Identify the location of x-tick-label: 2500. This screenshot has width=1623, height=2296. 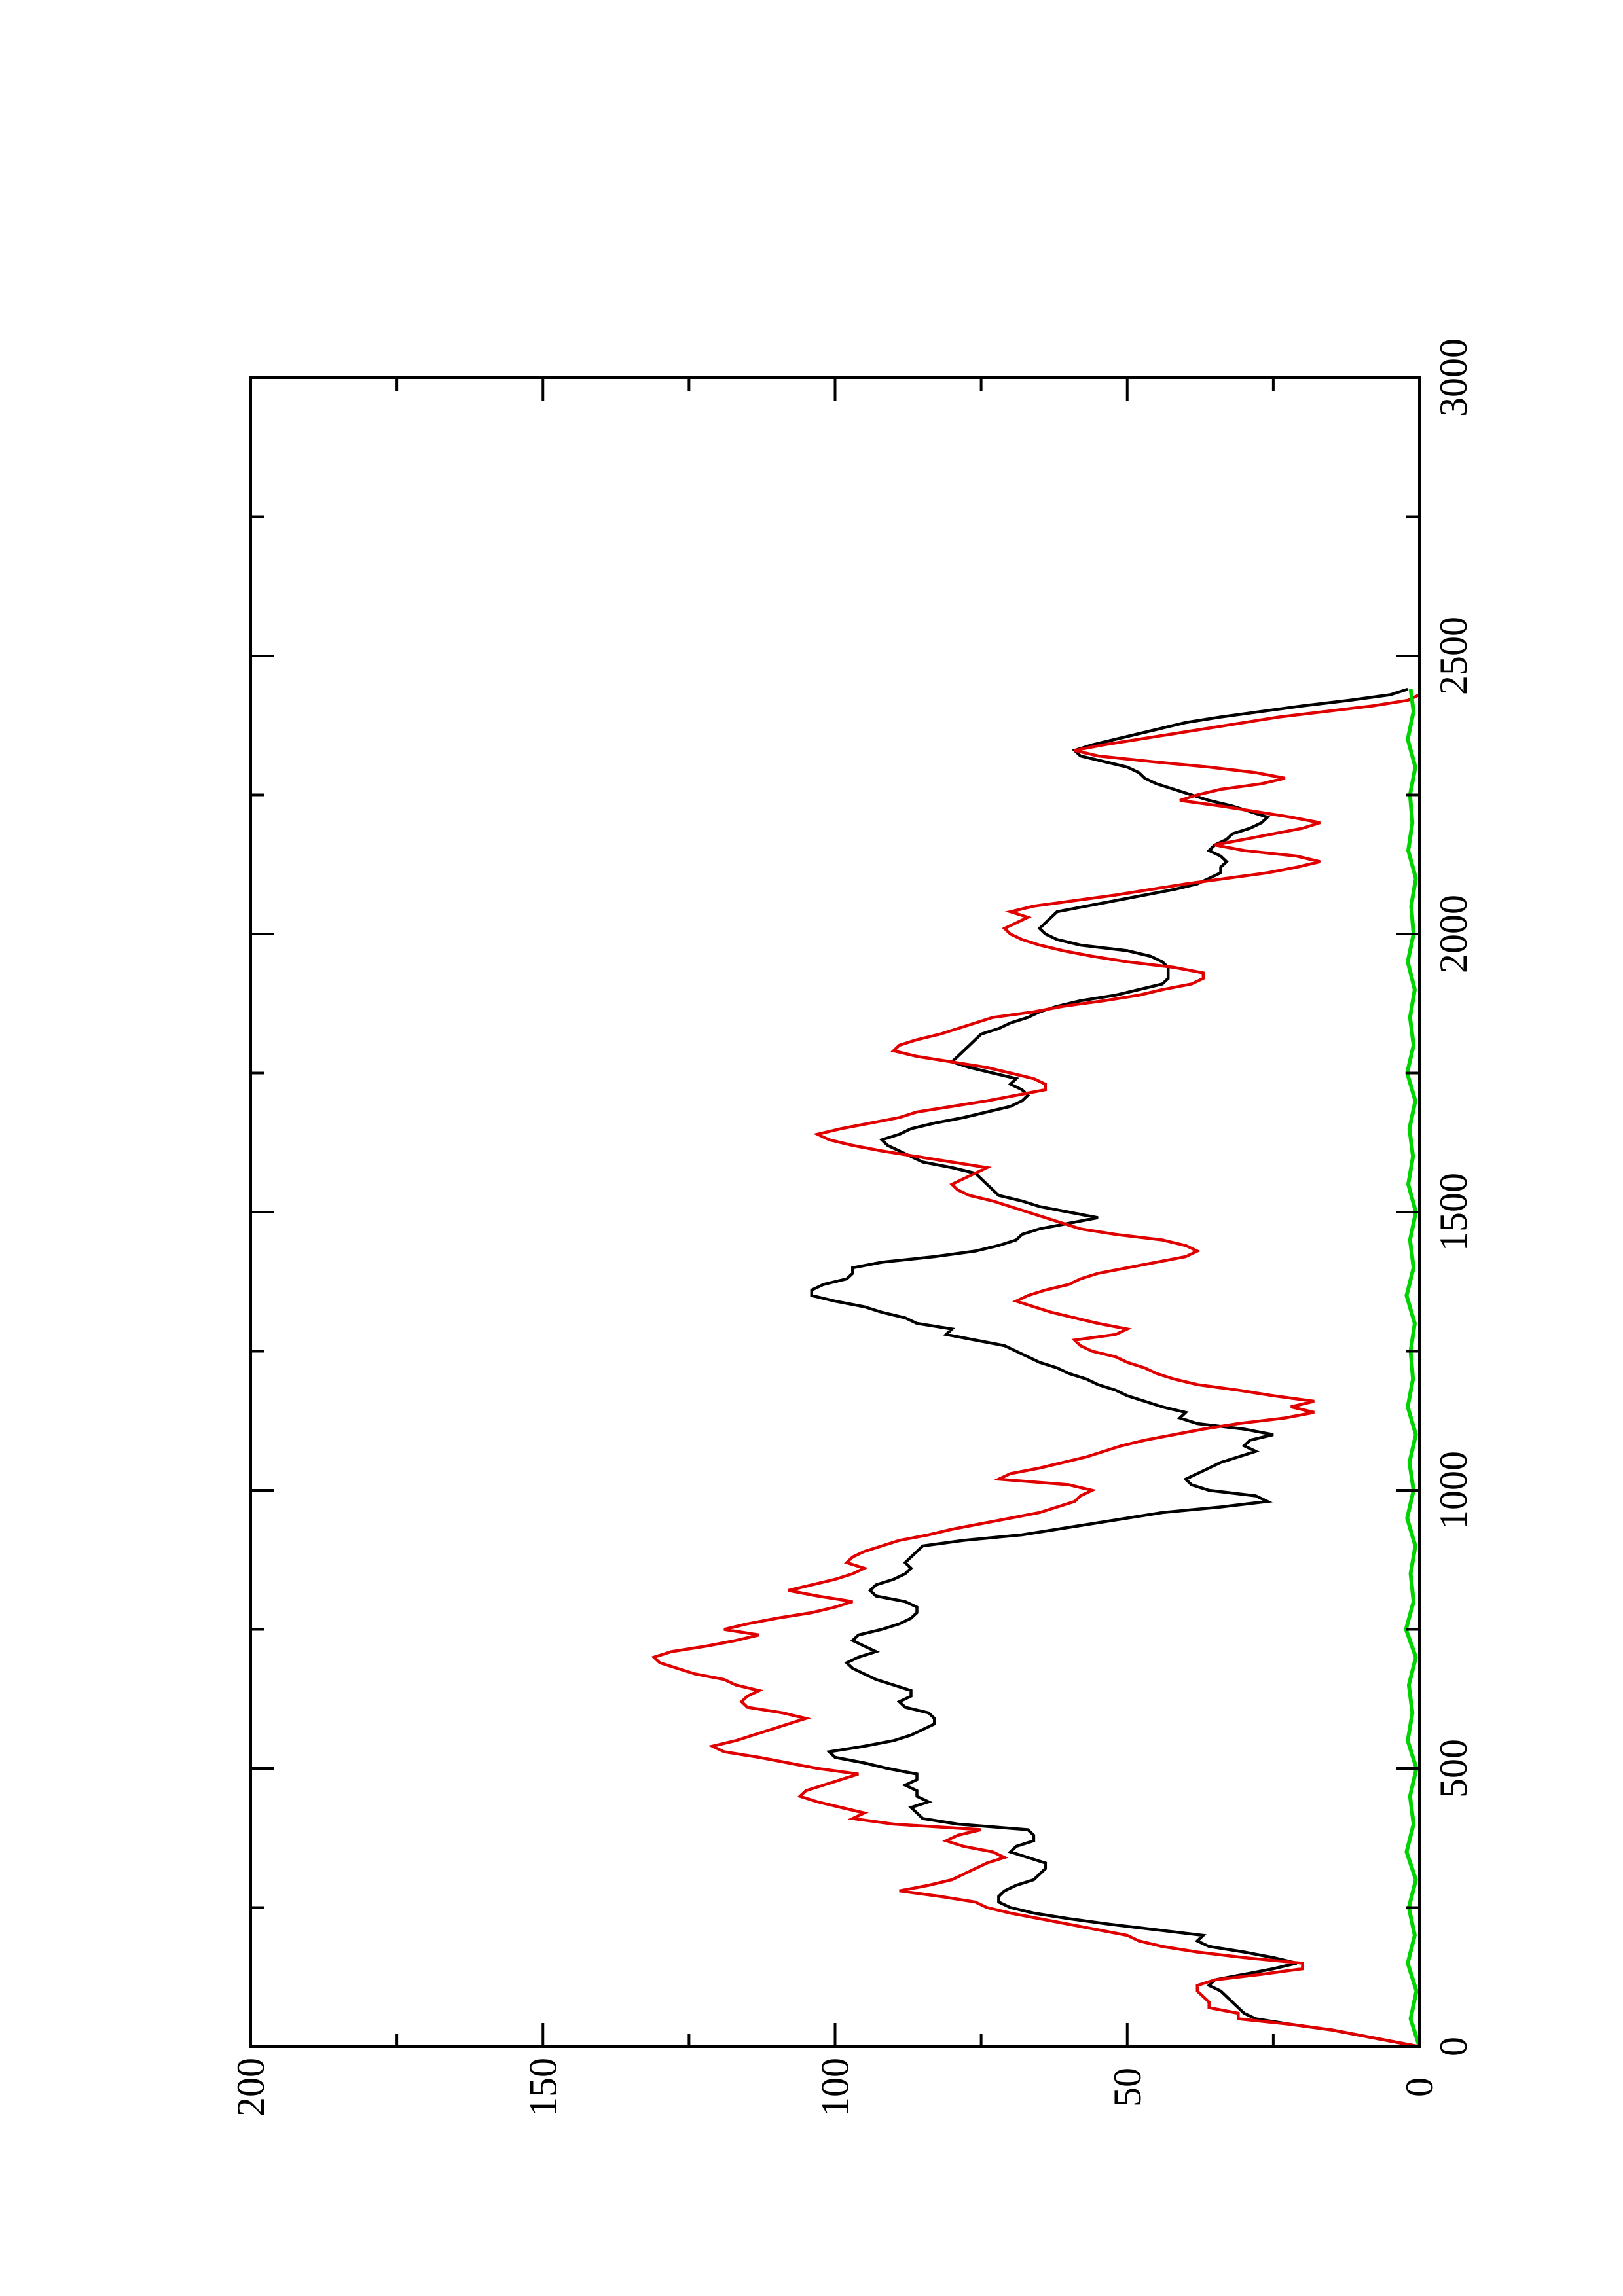
(1453, 656).